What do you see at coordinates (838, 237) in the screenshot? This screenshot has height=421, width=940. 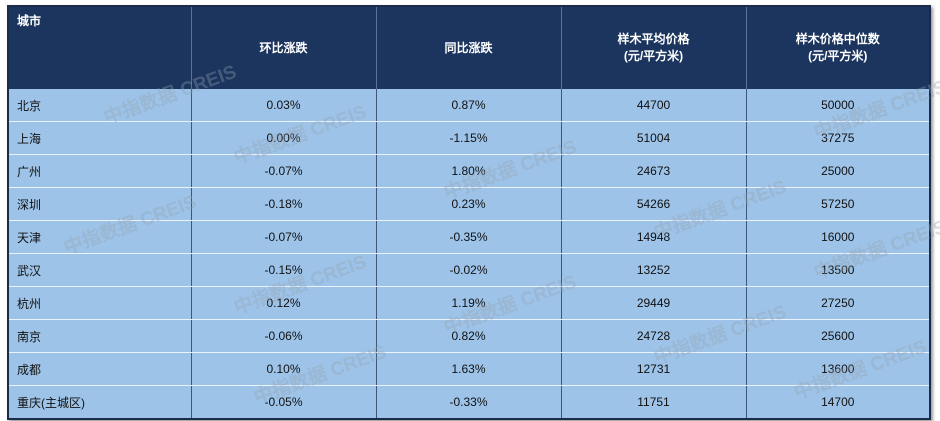 I see `table-cell: 16000` at bounding box center [838, 237].